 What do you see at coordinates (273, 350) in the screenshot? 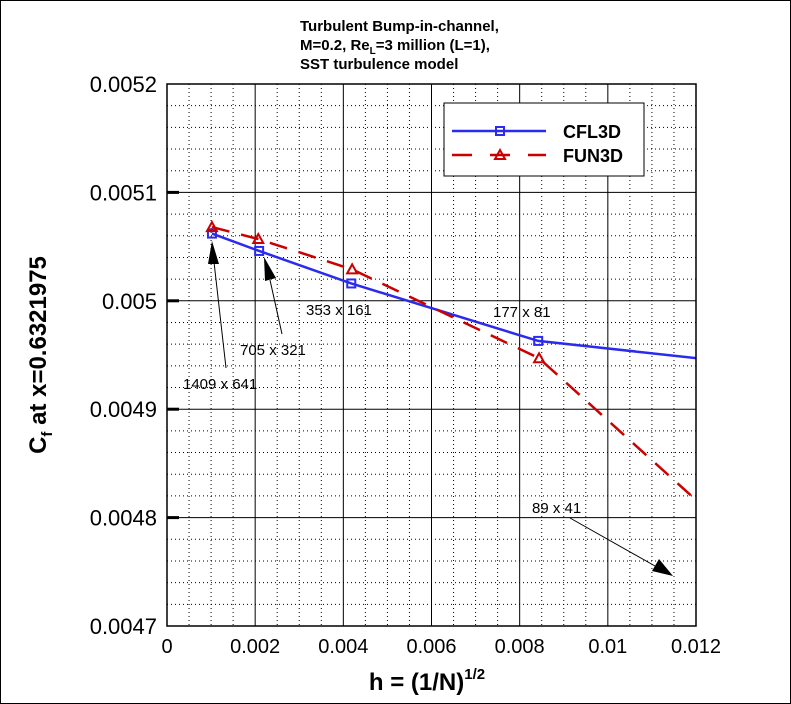
I see `annotation-705x321: 705 x 321` at bounding box center [273, 350].